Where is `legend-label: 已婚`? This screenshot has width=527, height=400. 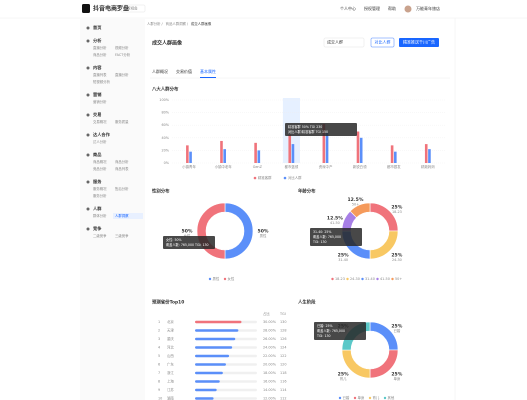
legend-label: 已婚 is located at coordinates (346, 397).